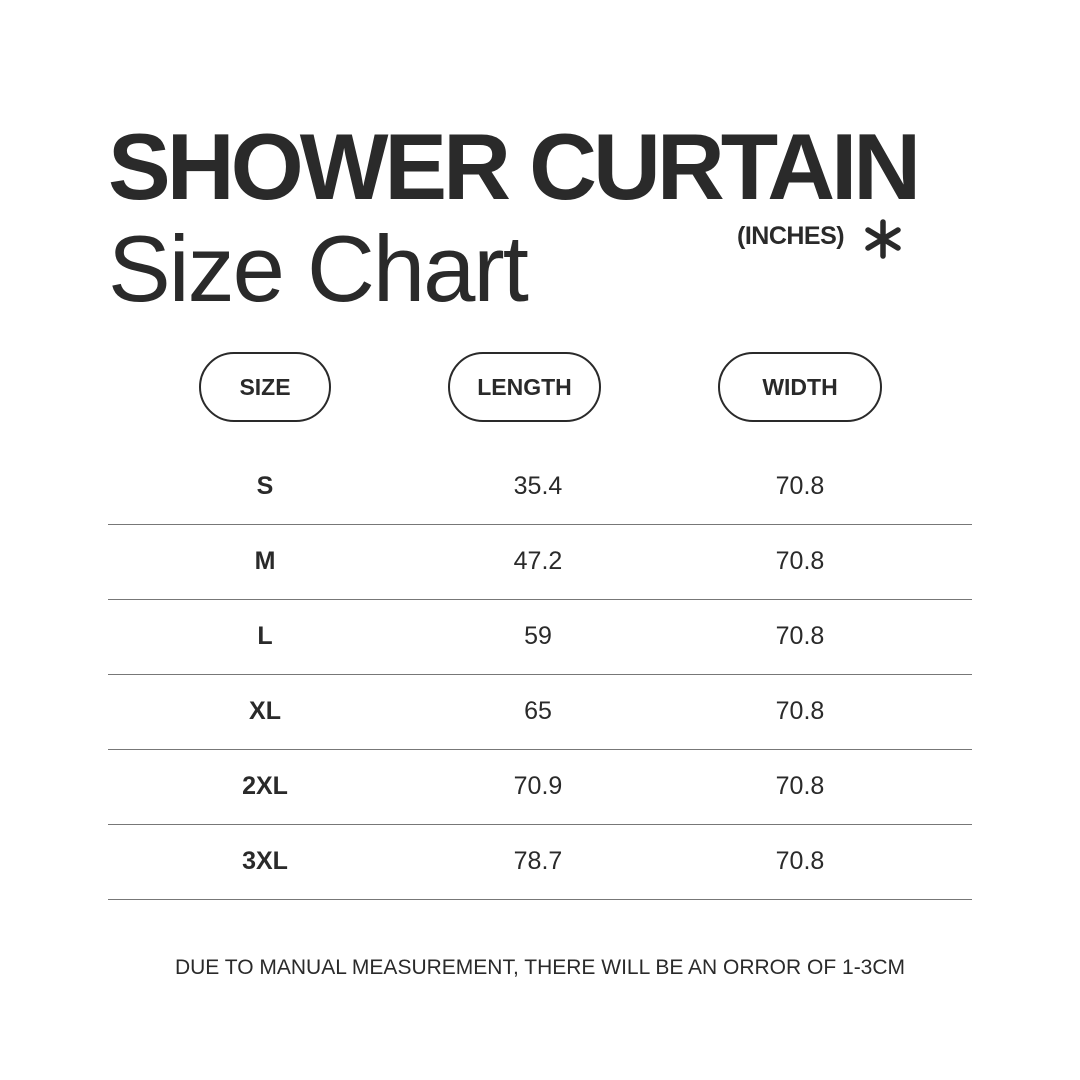  I want to click on units-label: (INCHES), so click(791, 236).